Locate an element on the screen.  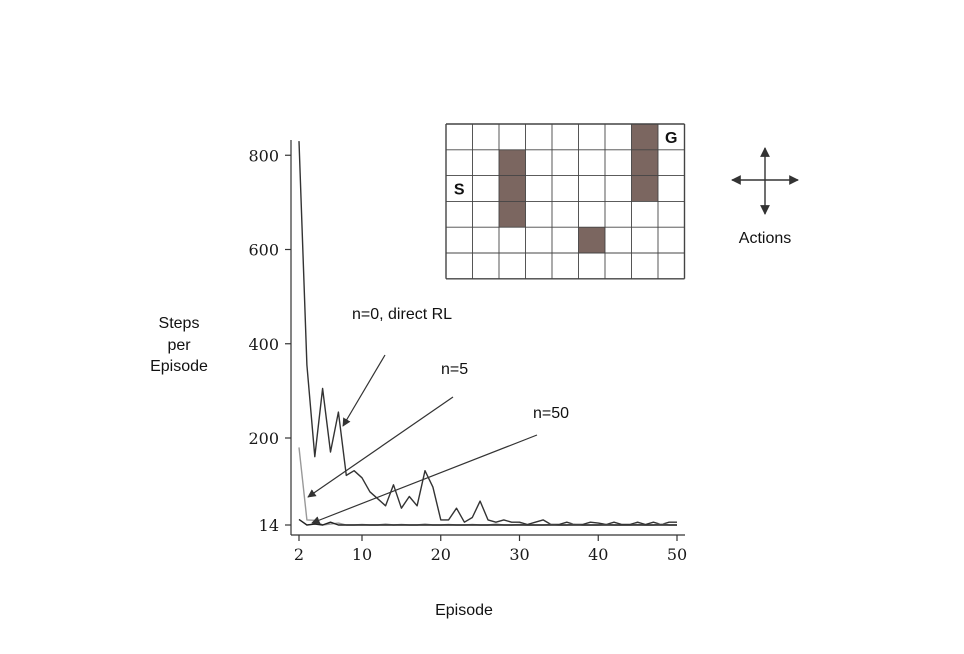
x-tick-label: 50 is located at coordinates (677, 554).